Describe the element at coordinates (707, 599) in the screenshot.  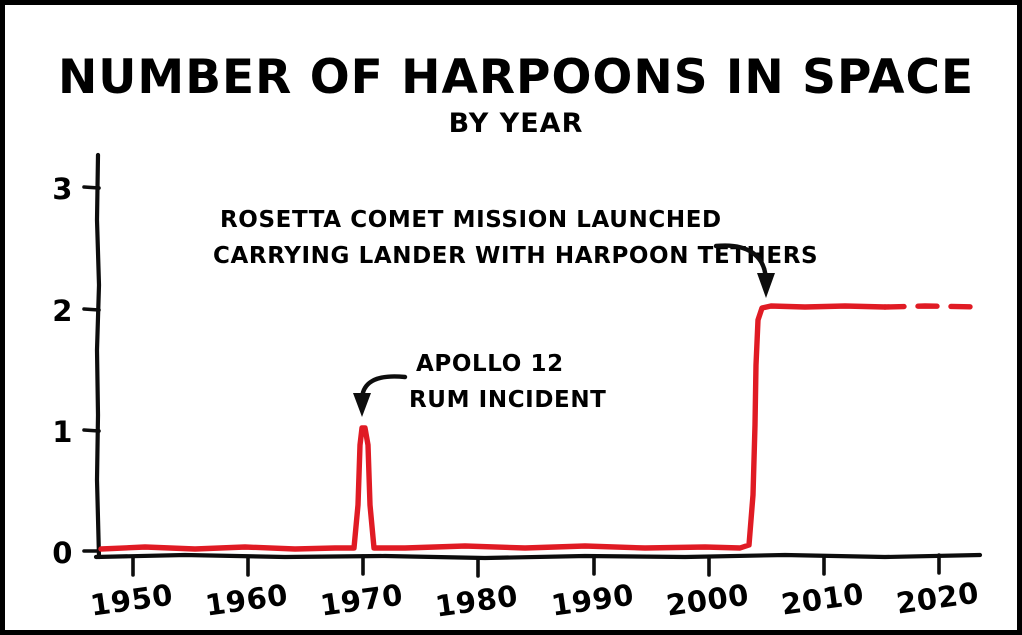
I see `x-tick-label-2000: 2000` at that location.